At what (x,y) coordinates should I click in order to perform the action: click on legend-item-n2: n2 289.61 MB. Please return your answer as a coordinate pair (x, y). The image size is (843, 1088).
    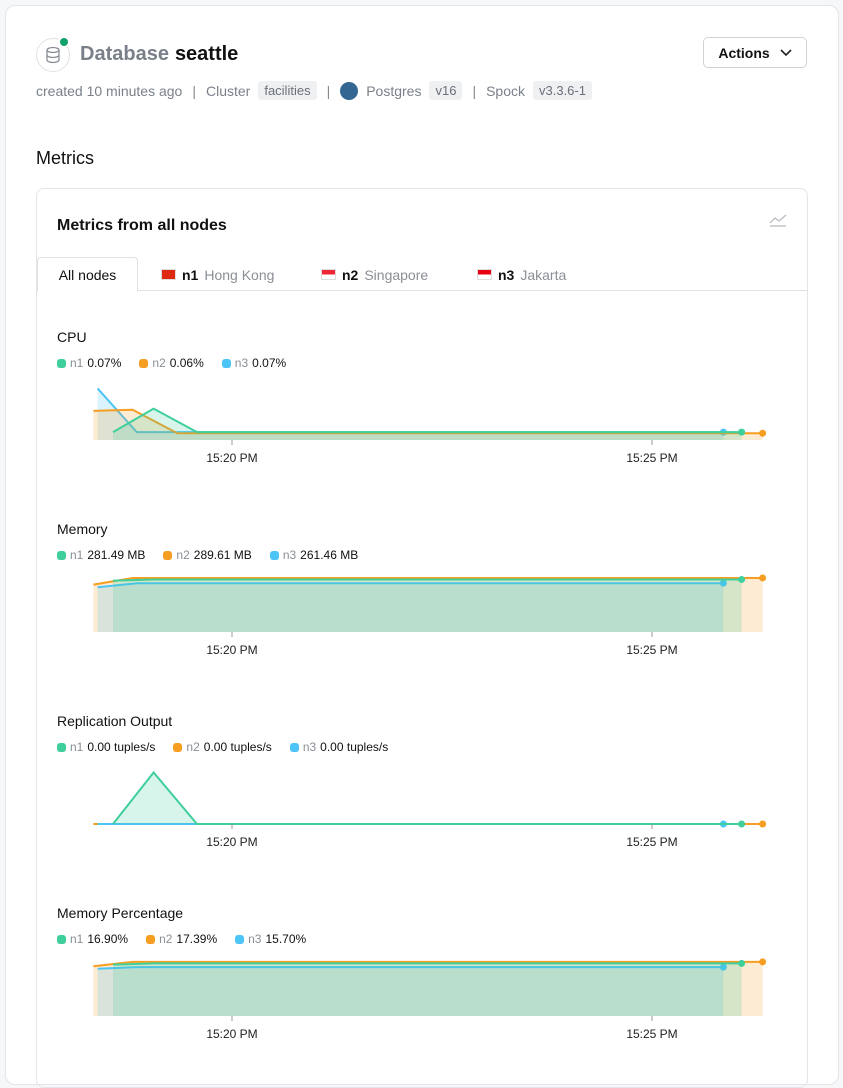
    Looking at the image, I should click on (207, 555).